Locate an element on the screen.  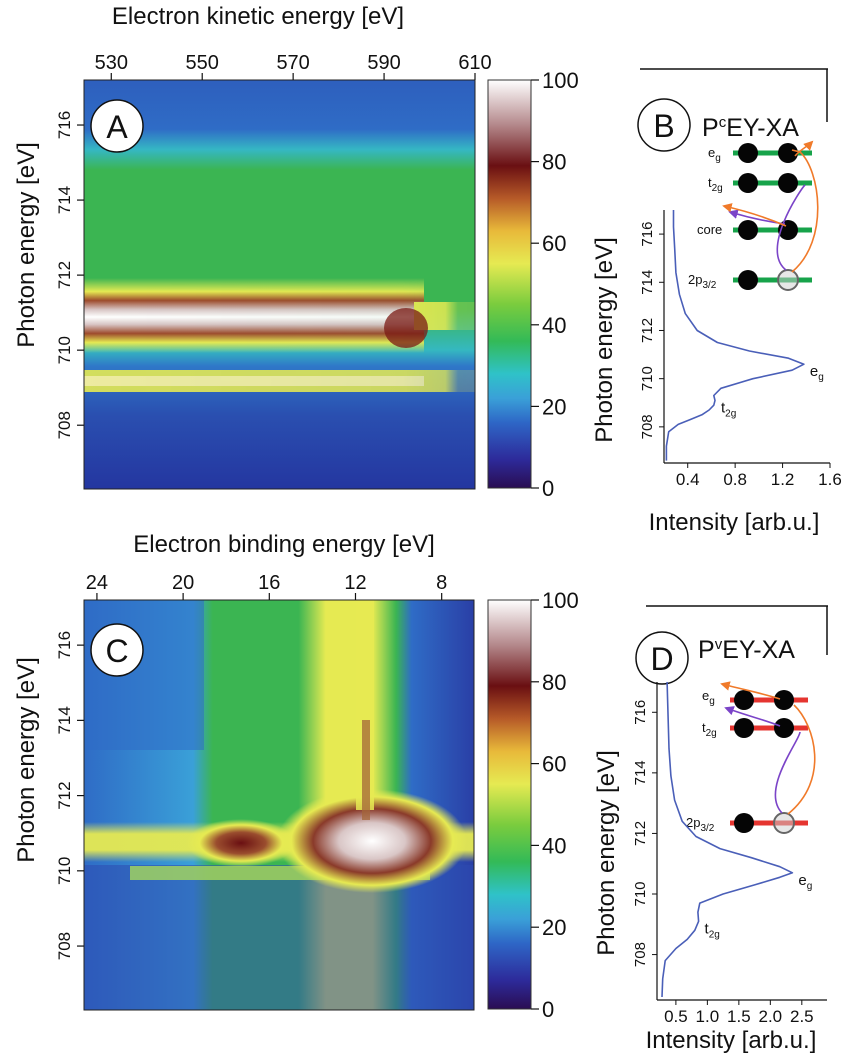
x-tick-label: 1.0 is located at coordinates (708, 1016).